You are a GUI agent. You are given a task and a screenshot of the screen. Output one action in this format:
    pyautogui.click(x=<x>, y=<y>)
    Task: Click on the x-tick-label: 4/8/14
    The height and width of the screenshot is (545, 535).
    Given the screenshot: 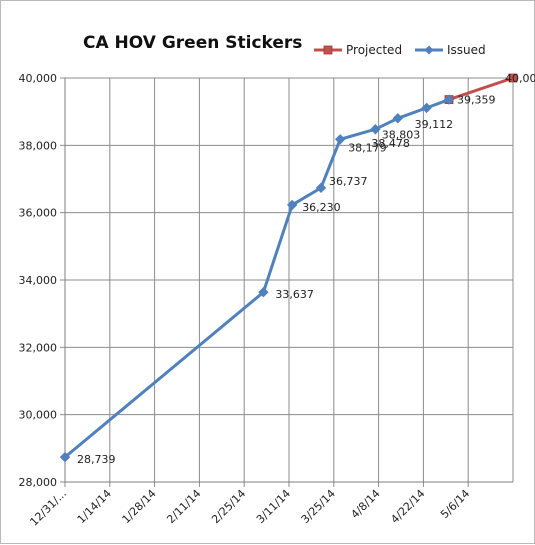 What is the action you would take?
    pyautogui.click(x=365, y=504)
    